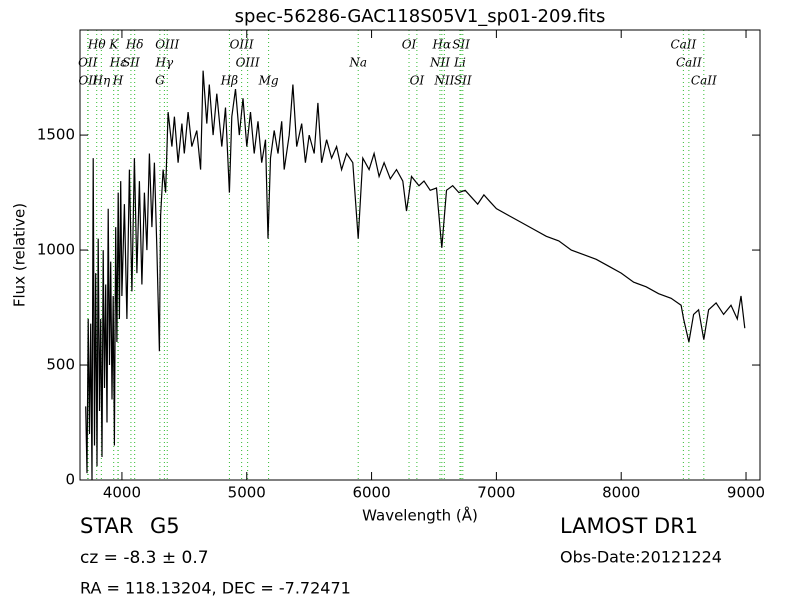 Image resolution: width=800 pixels, height=600 pixels. Describe the element at coordinates (496, 493) in the screenshot. I see `x-tick-label: 7000` at that location.